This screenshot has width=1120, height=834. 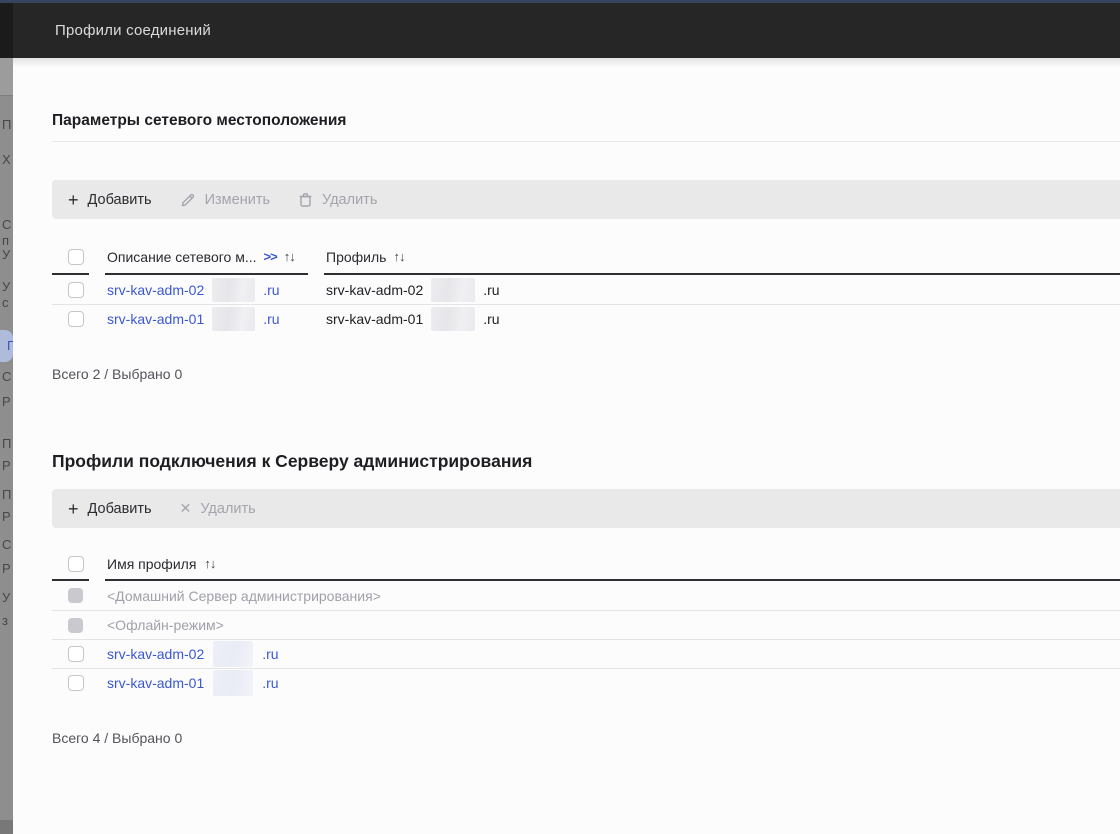 What do you see at coordinates (586, 563) in the screenshot?
I see `profiles-table-header: Имя профиля ↑↓` at bounding box center [586, 563].